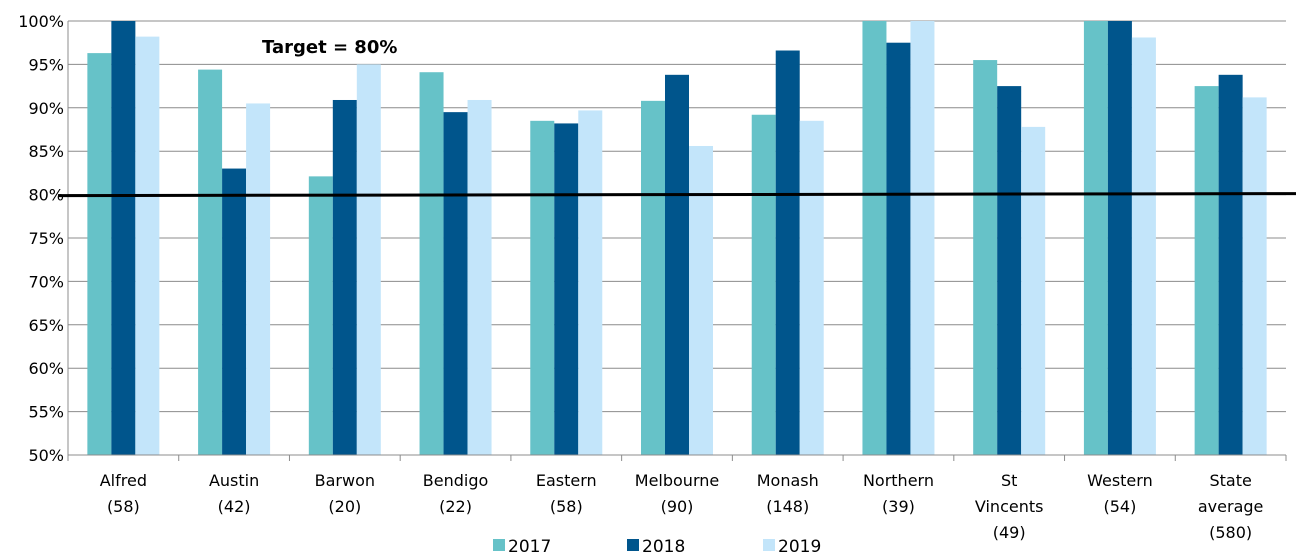 This screenshot has height=557, width=1296. What do you see at coordinates (1119, 506) in the screenshot?
I see `x-tick-label: (54)` at bounding box center [1119, 506].